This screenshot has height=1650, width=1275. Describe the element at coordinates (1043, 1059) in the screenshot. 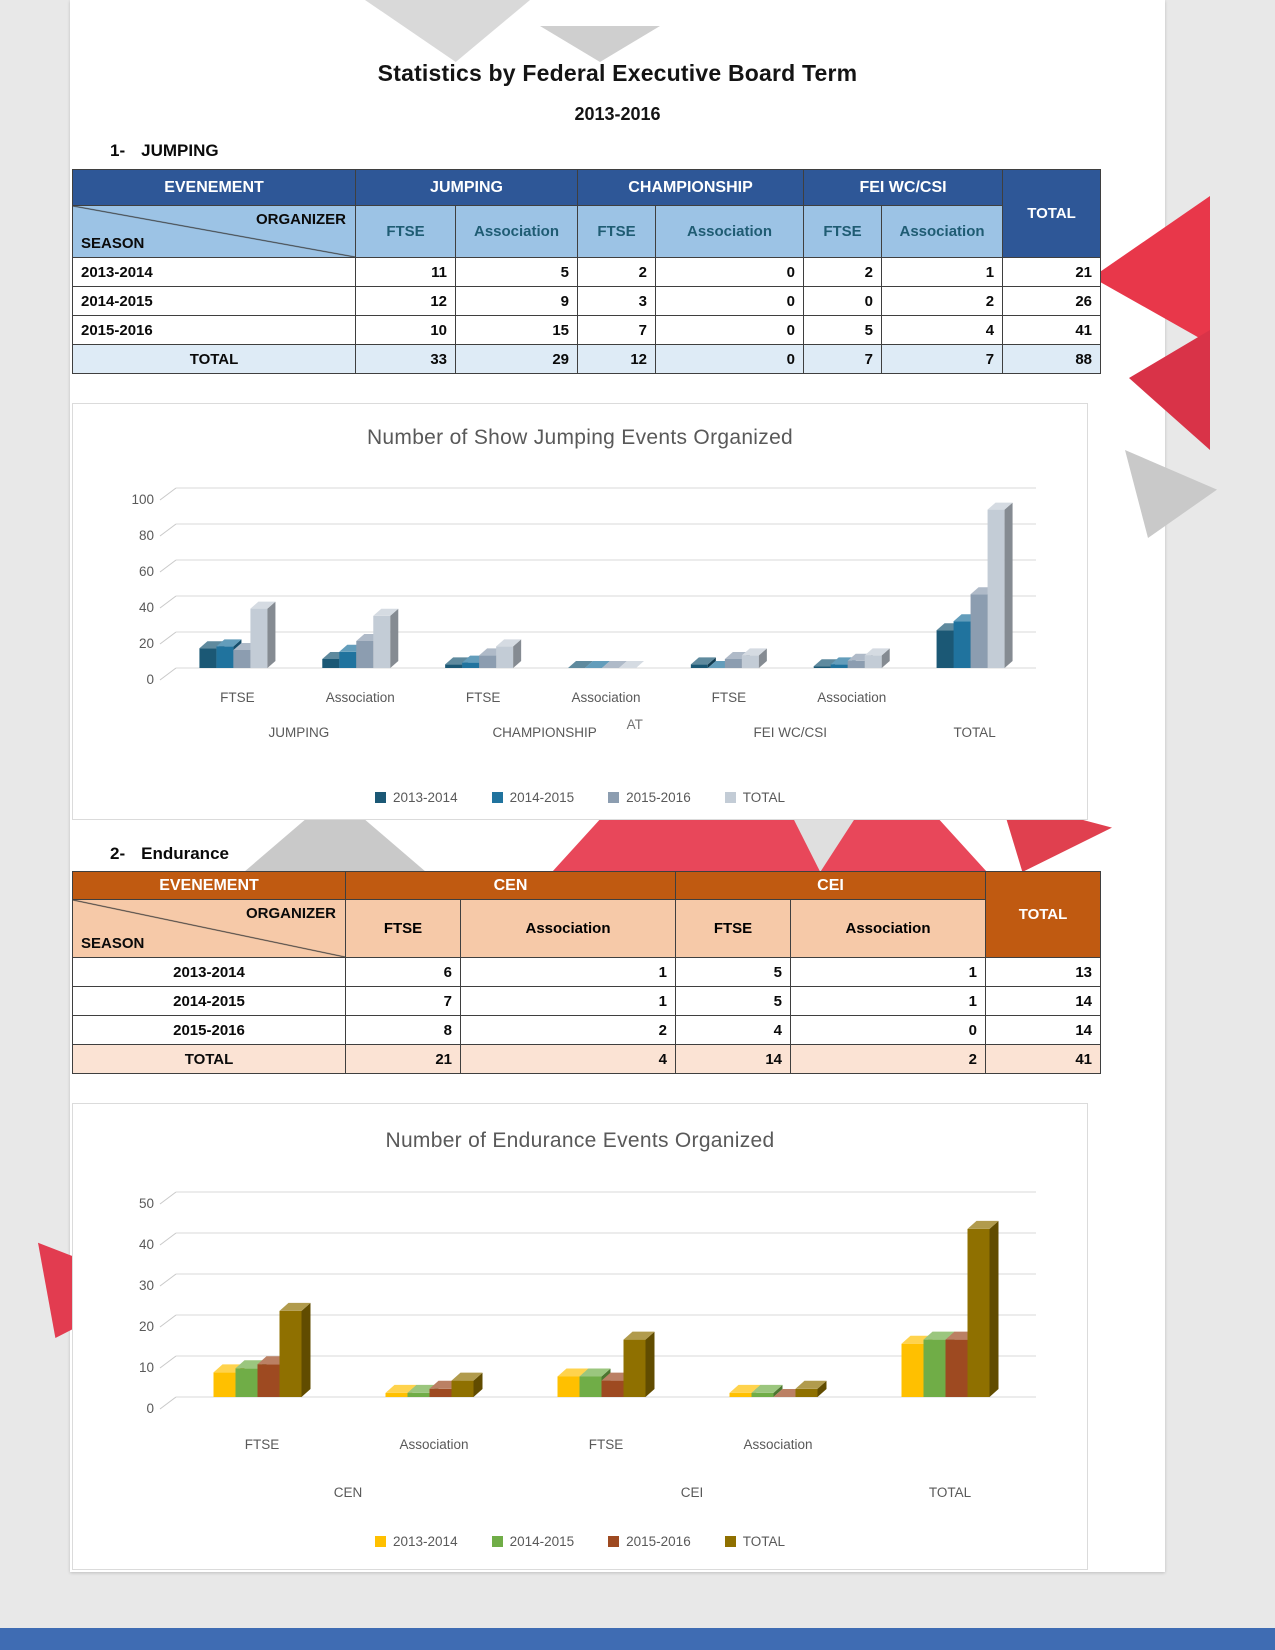

I see `grand-total-cell: 41` at that location.